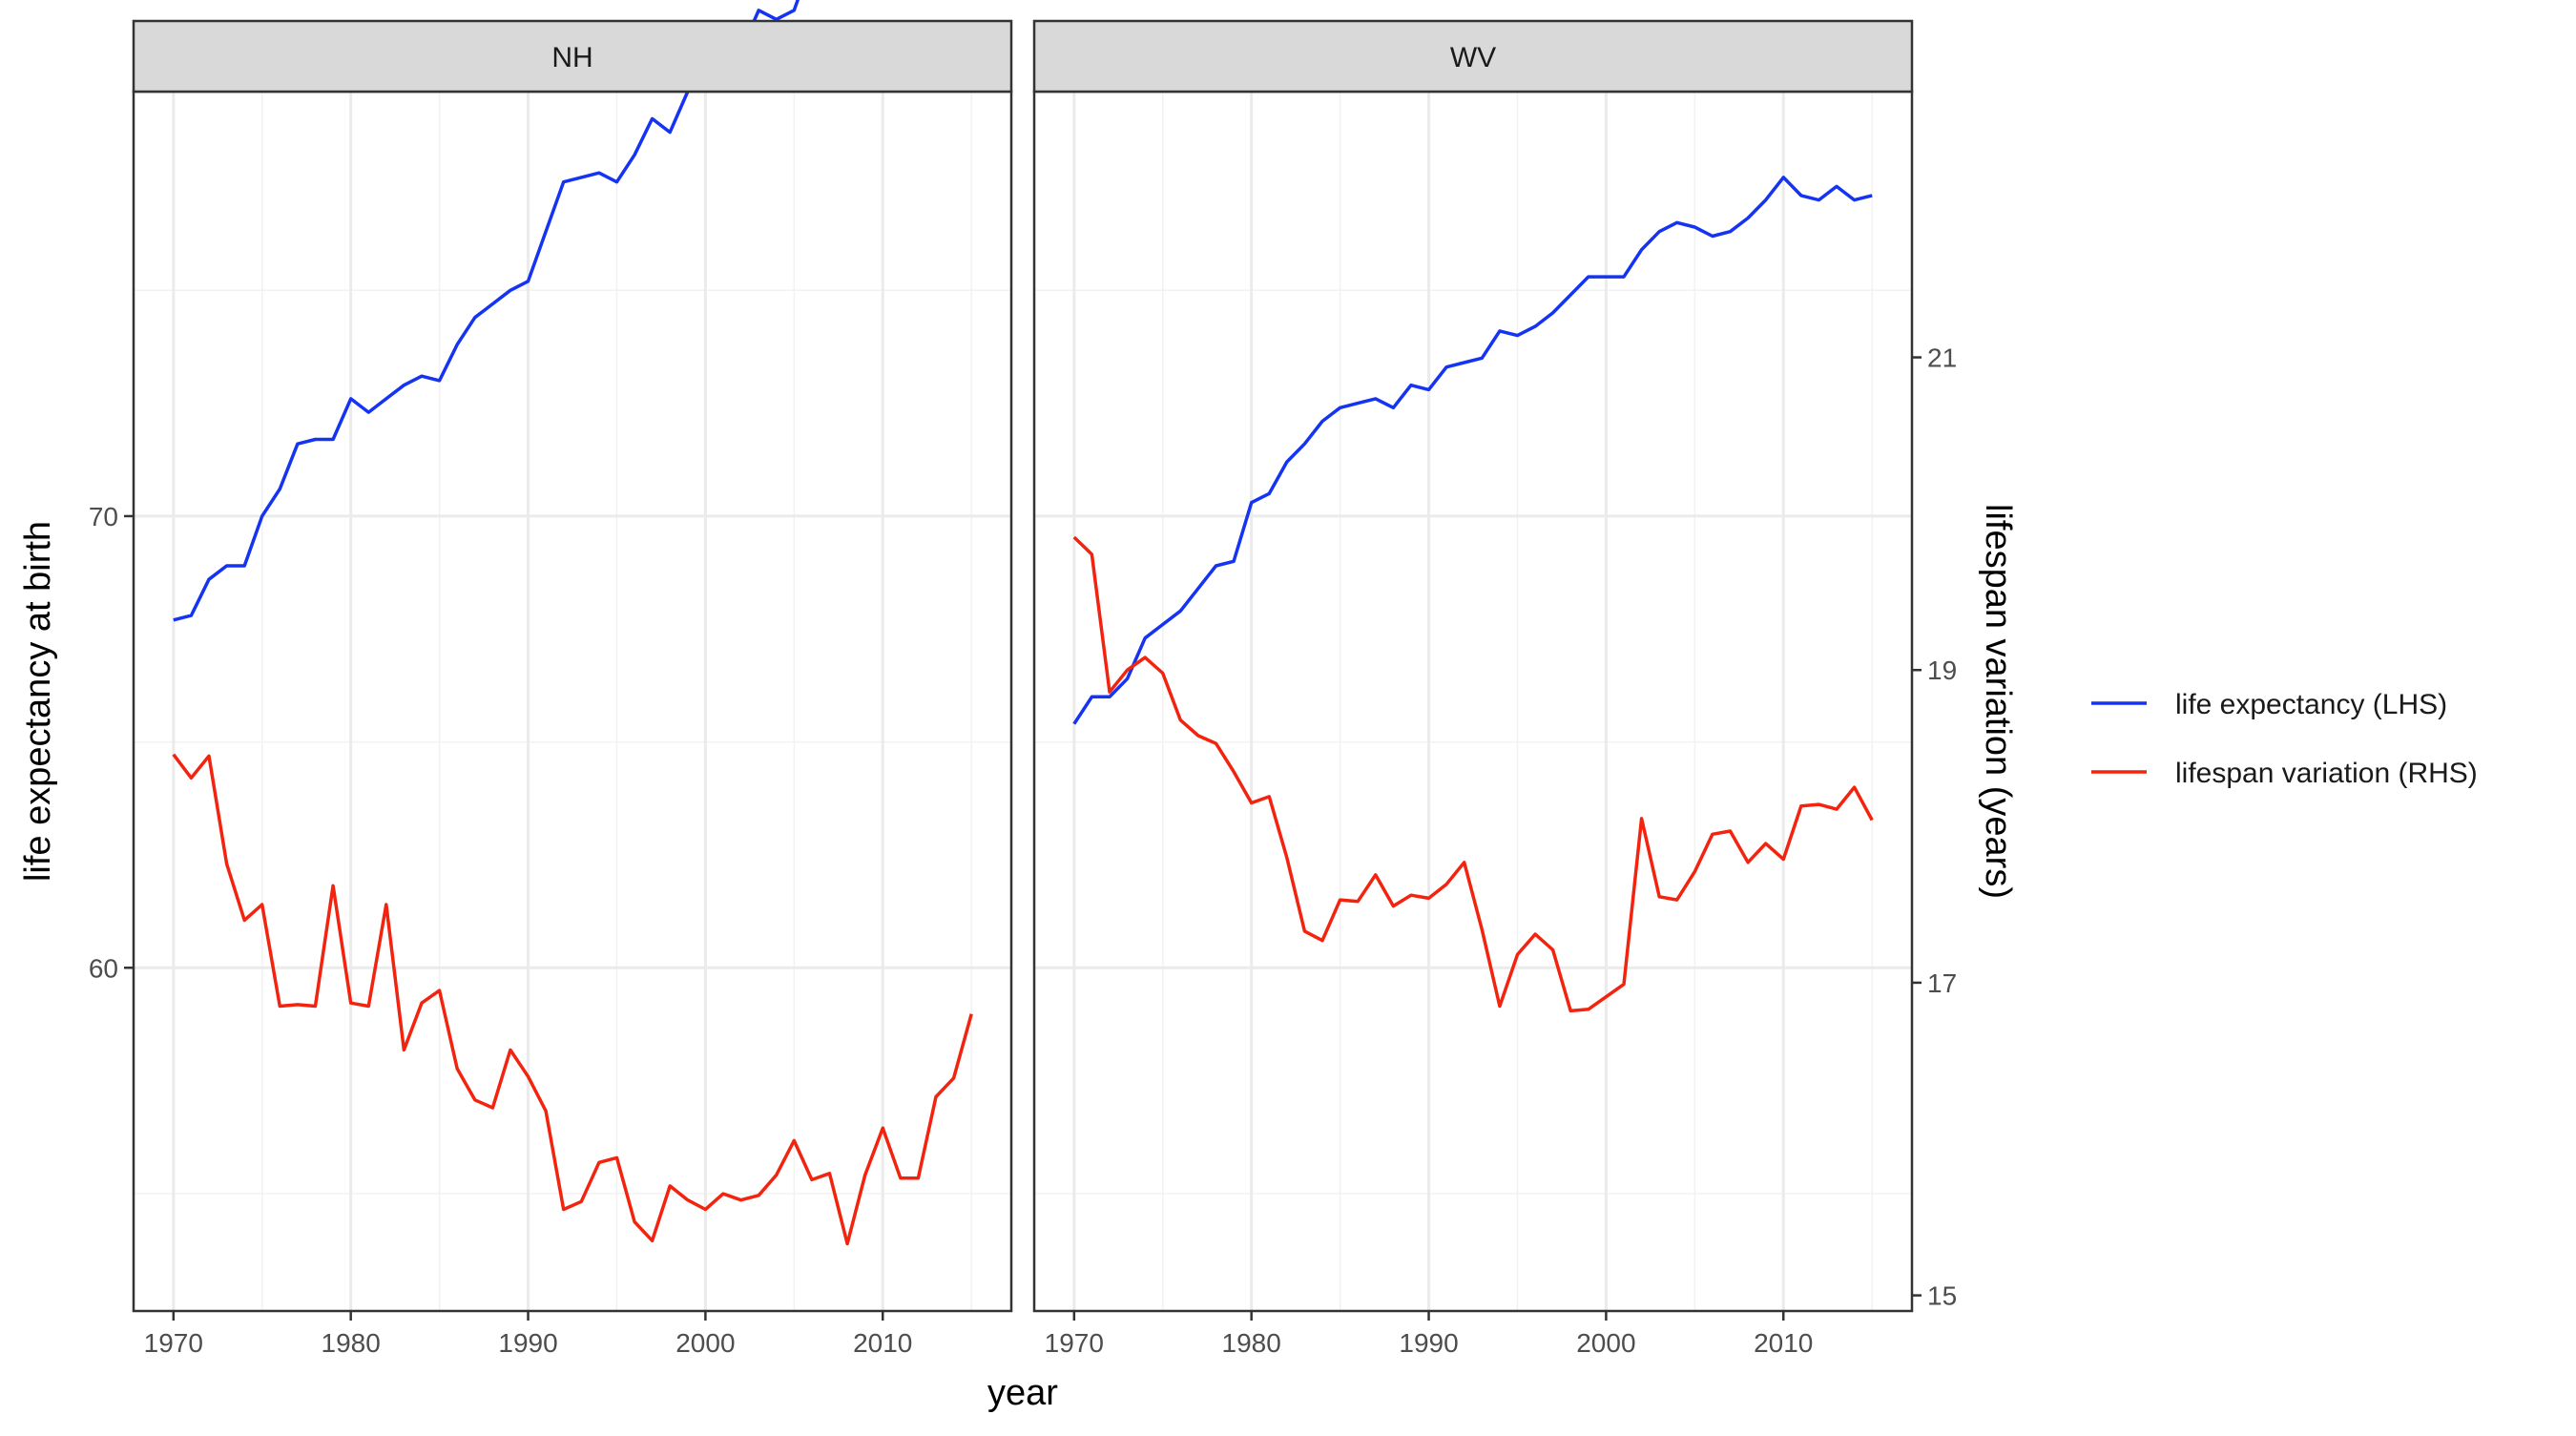 The width and height of the screenshot is (2576, 1436). I want to click on y-left-axis-title: life expectancy at birth, so click(38, 701).